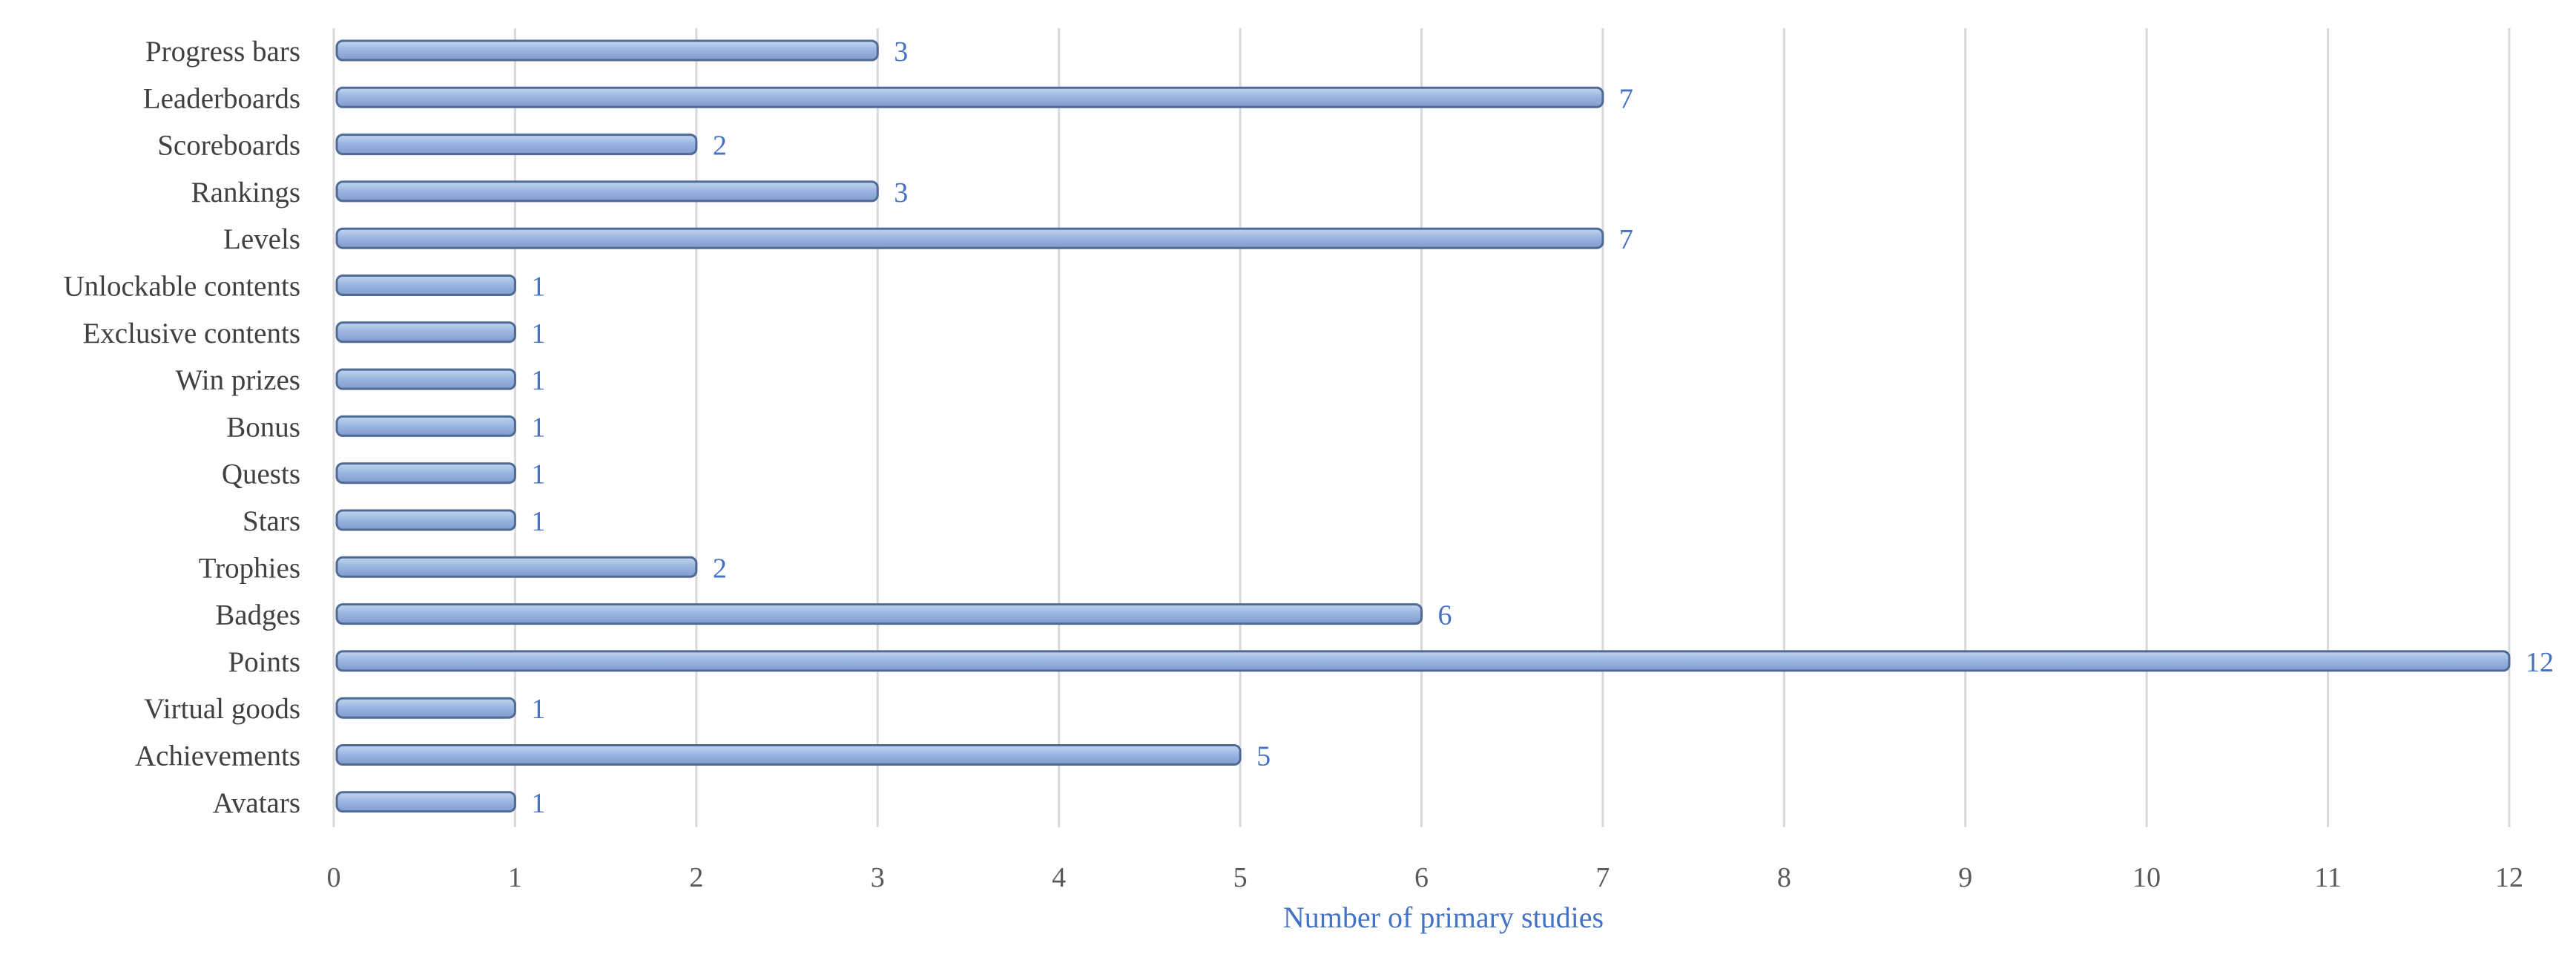 This screenshot has width=2576, height=963. What do you see at coordinates (1059, 877) in the screenshot?
I see `x-tick-label: 4` at bounding box center [1059, 877].